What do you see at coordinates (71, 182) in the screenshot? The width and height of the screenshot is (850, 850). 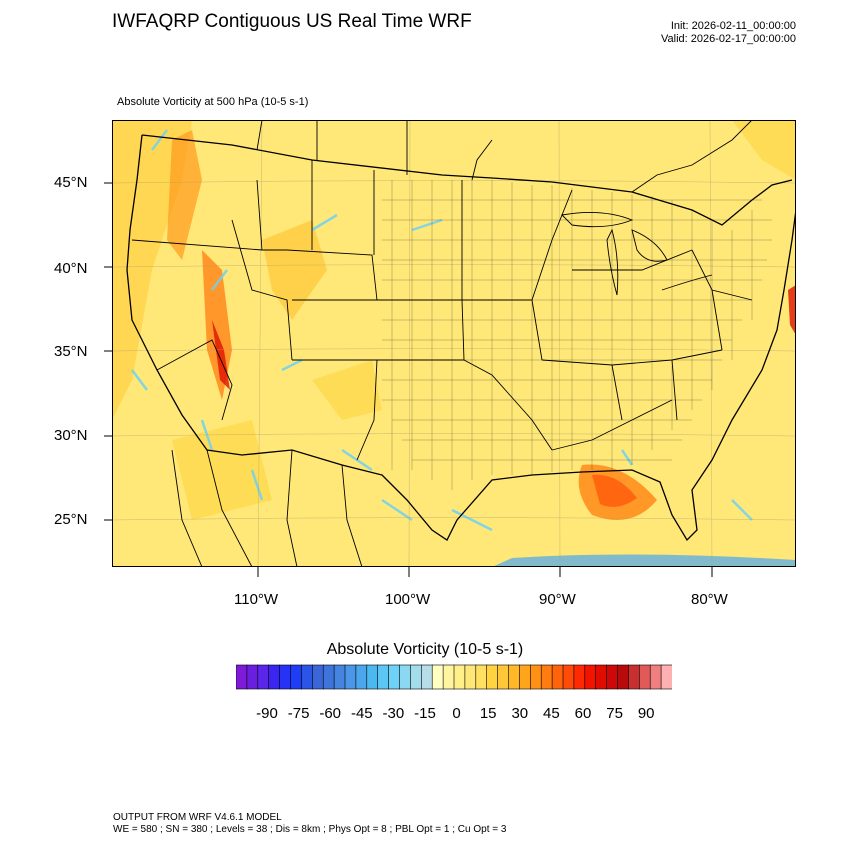 I see `lat-label-45: 45°N` at bounding box center [71, 182].